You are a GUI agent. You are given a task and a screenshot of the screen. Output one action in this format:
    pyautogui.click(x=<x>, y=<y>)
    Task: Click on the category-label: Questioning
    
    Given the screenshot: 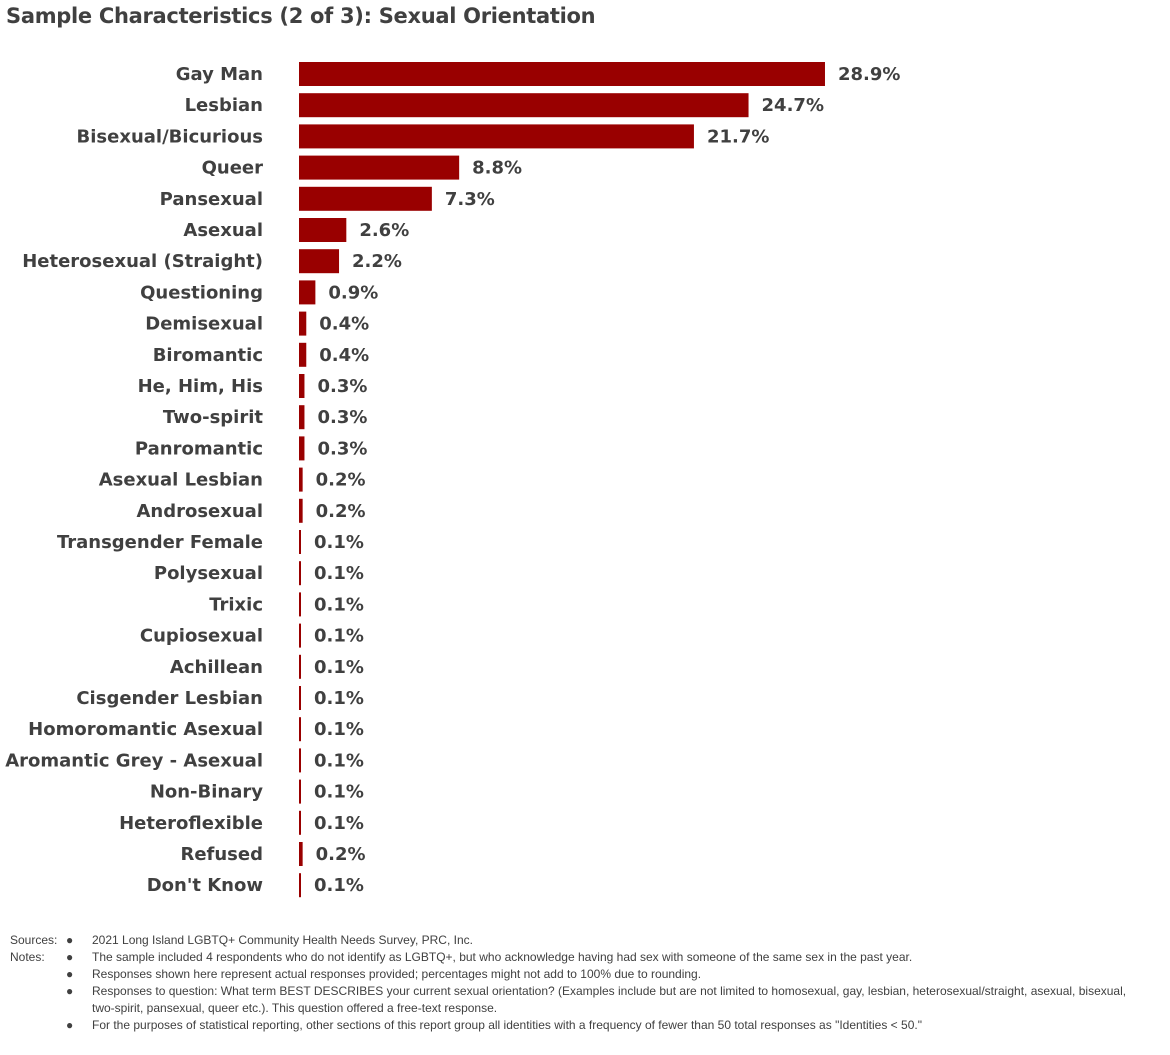 What is the action you would take?
    pyautogui.click(x=201, y=292)
    